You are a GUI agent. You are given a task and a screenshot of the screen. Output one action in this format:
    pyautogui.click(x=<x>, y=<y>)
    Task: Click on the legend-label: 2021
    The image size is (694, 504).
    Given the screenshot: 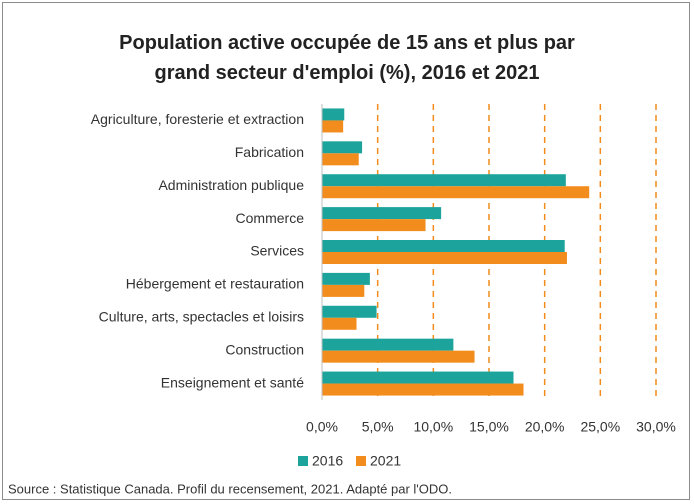 What is the action you would take?
    pyautogui.click(x=385, y=461)
    